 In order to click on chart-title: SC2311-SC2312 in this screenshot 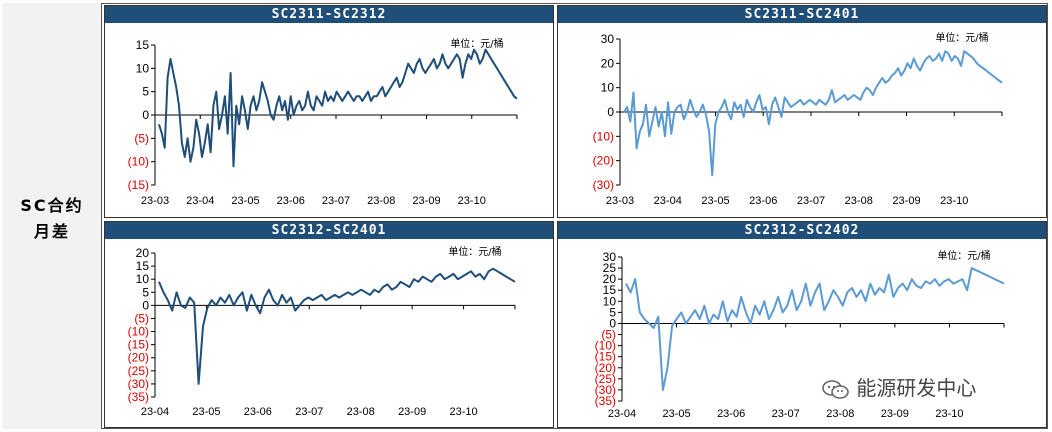, I will do `click(329, 14)`.